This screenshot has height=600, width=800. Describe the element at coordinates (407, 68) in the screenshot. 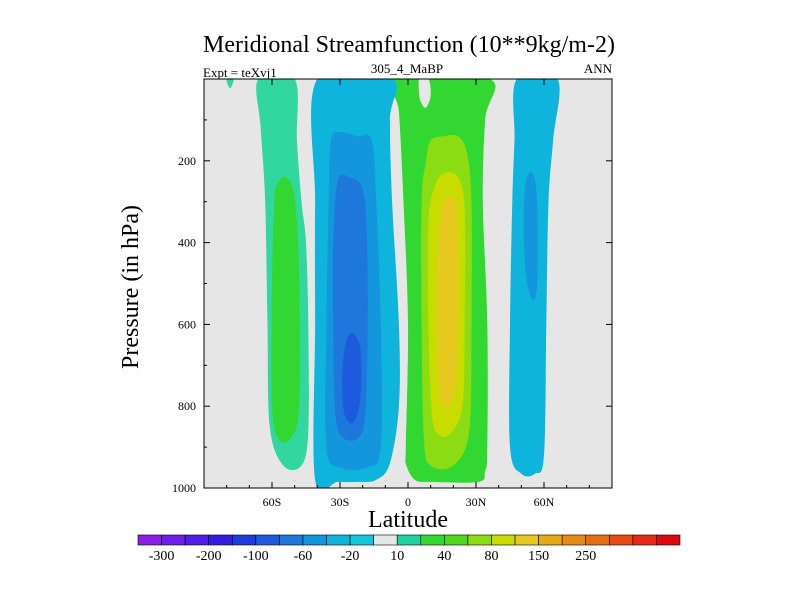

I see `period-label: 305_4_MaBP` at that location.